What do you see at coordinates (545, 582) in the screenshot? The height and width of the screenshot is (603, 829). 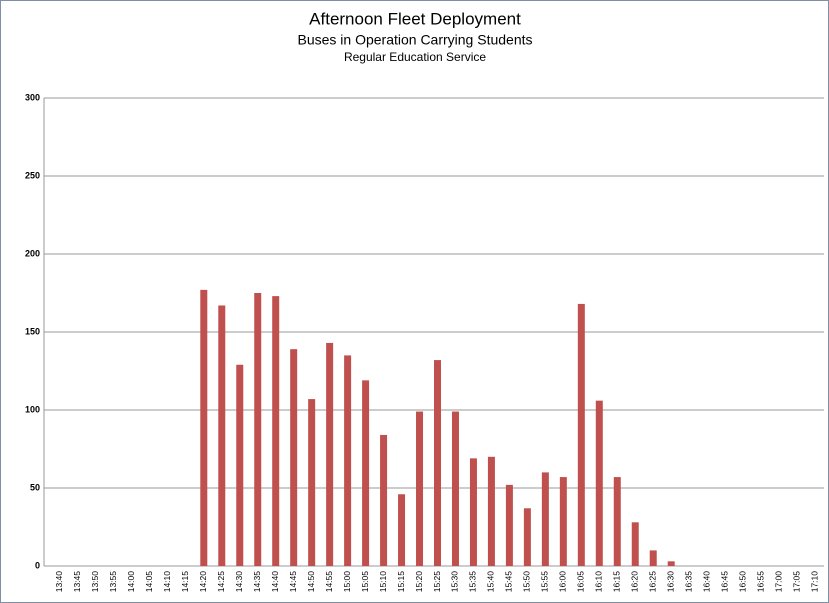 I see `x-tick-label: 15:55` at bounding box center [545, 582].